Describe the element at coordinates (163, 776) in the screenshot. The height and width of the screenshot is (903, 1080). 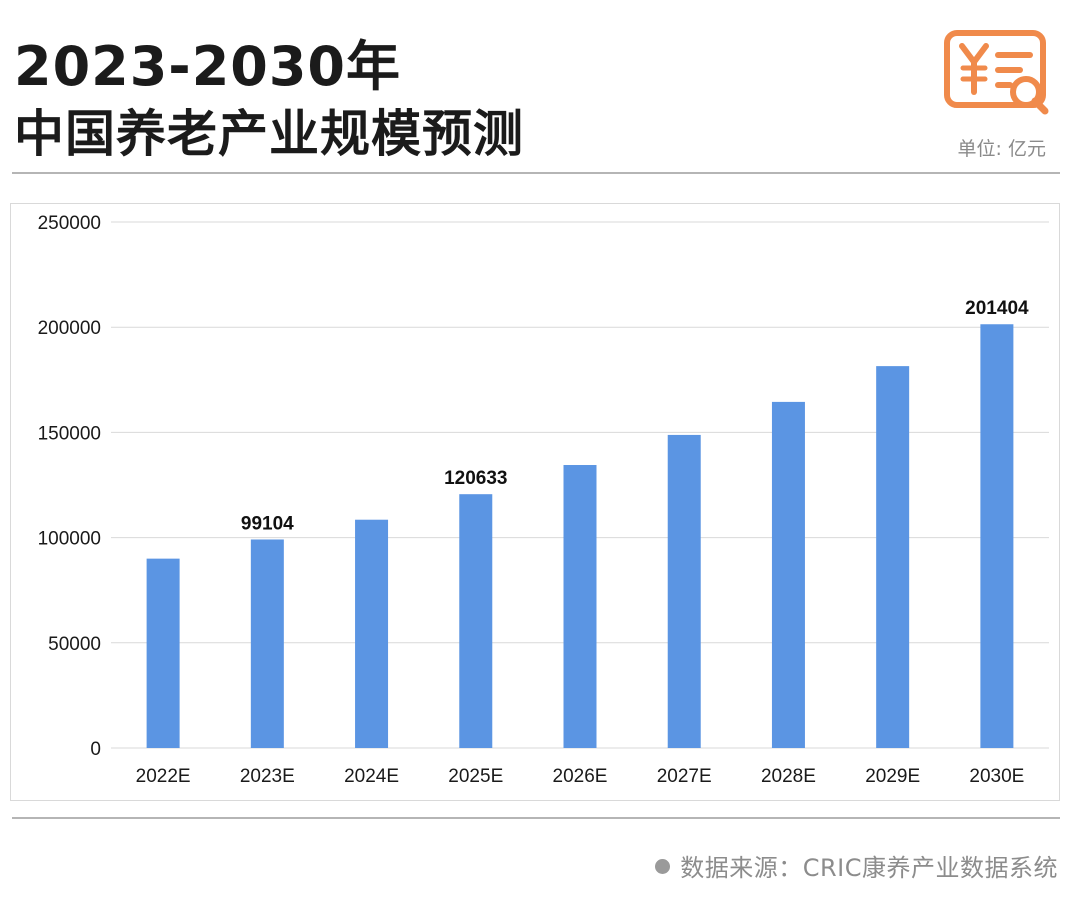
I see `x-tick-label-0: 2022E` at that location.